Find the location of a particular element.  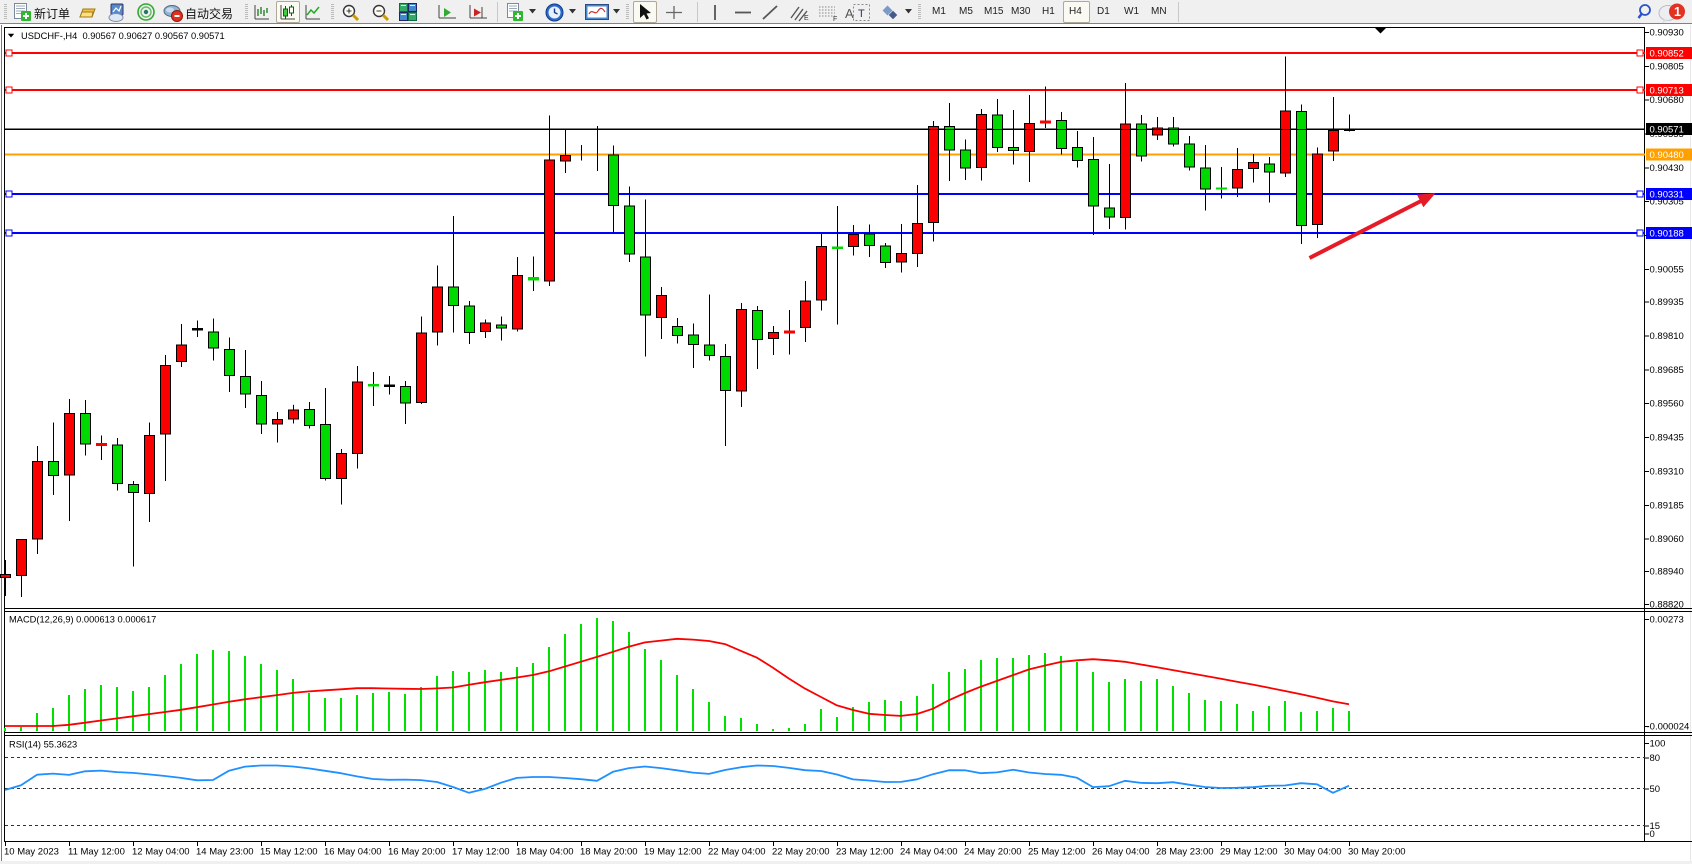

svg-text: 0.89185 is located at coordinates (1667, 506).